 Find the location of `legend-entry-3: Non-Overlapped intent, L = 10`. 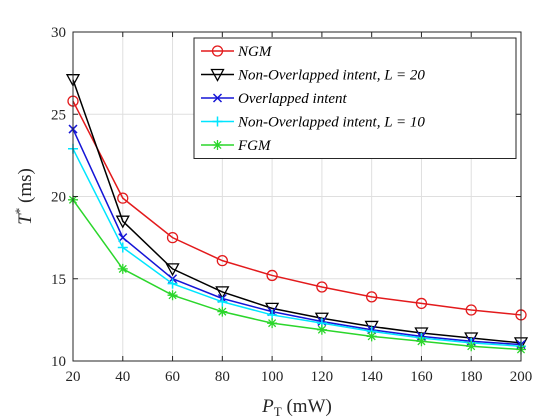

legend-entry-3: Non-Overlapped intent, L = 10 is located at coordinates (313, 123).